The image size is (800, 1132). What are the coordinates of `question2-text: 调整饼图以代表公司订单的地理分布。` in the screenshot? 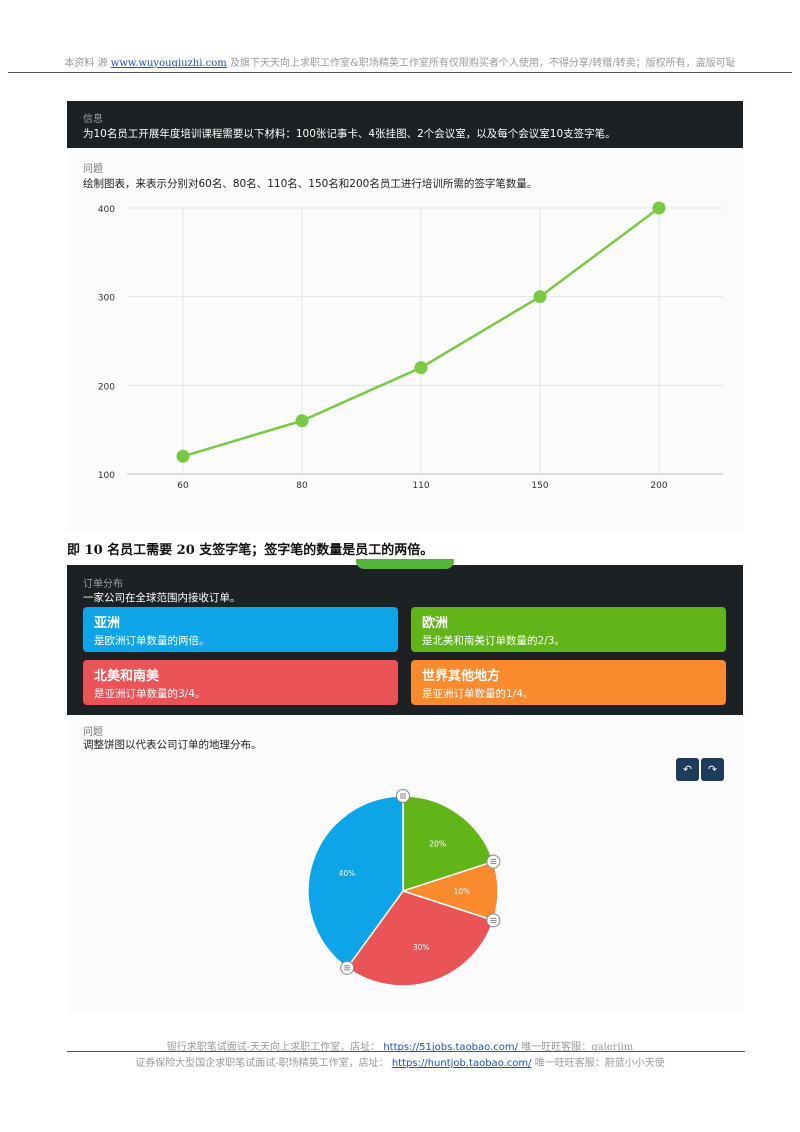 It's located at (172, 745).